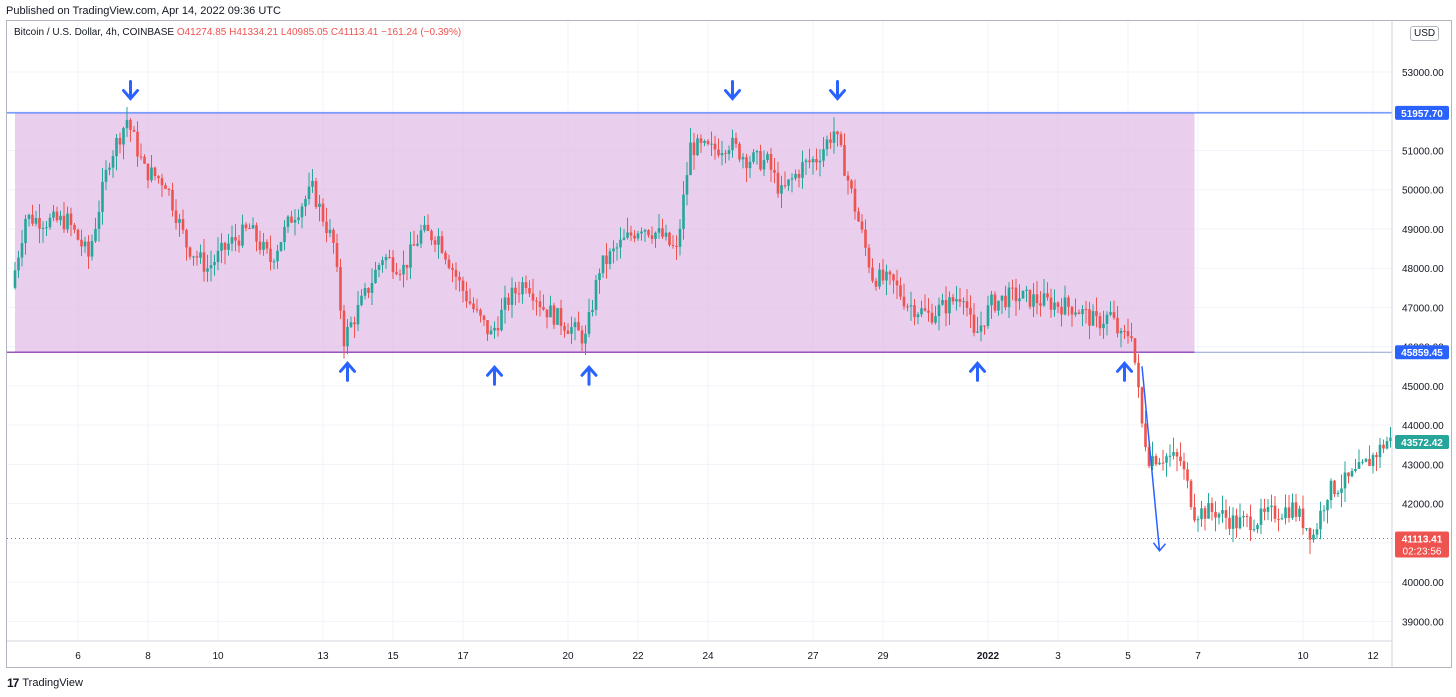 The width and height of the screenshot is (1456, 697). What do you see at coordinates (148, 656) in the screenshot?
I see `x-tick-label: 8` at bounding box center [148, 656].